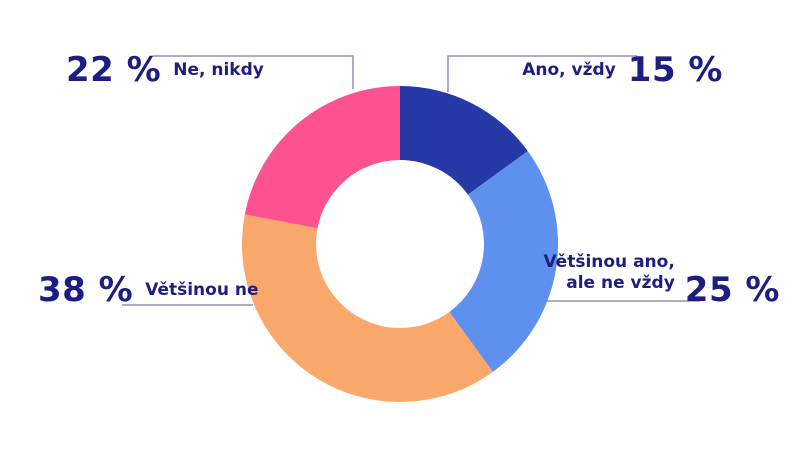 This screenshot has height=449, width=800. Describe the element at coordinates (218, 70) in the screenshot. I see `label-ne-nikdy: Ne, nikdy` at that location.